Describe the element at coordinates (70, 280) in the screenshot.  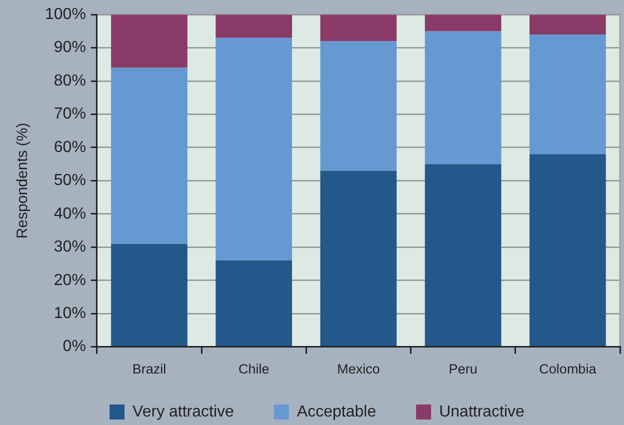
I see `y-tick-label: 20%` at that location.